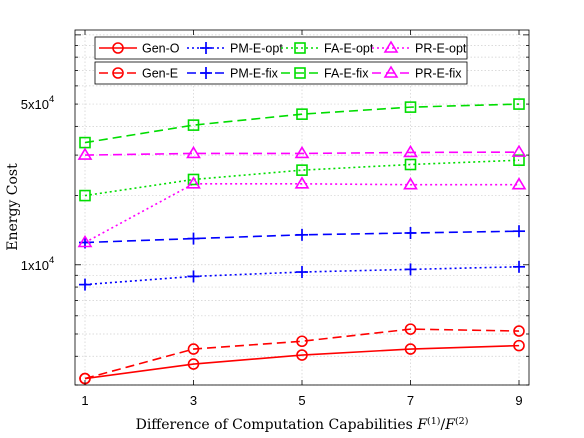  What do you see at coordinates (301, 213) in the screenshot?
I see `series-line-pr-e-opt` at bounding box center [301, 213].